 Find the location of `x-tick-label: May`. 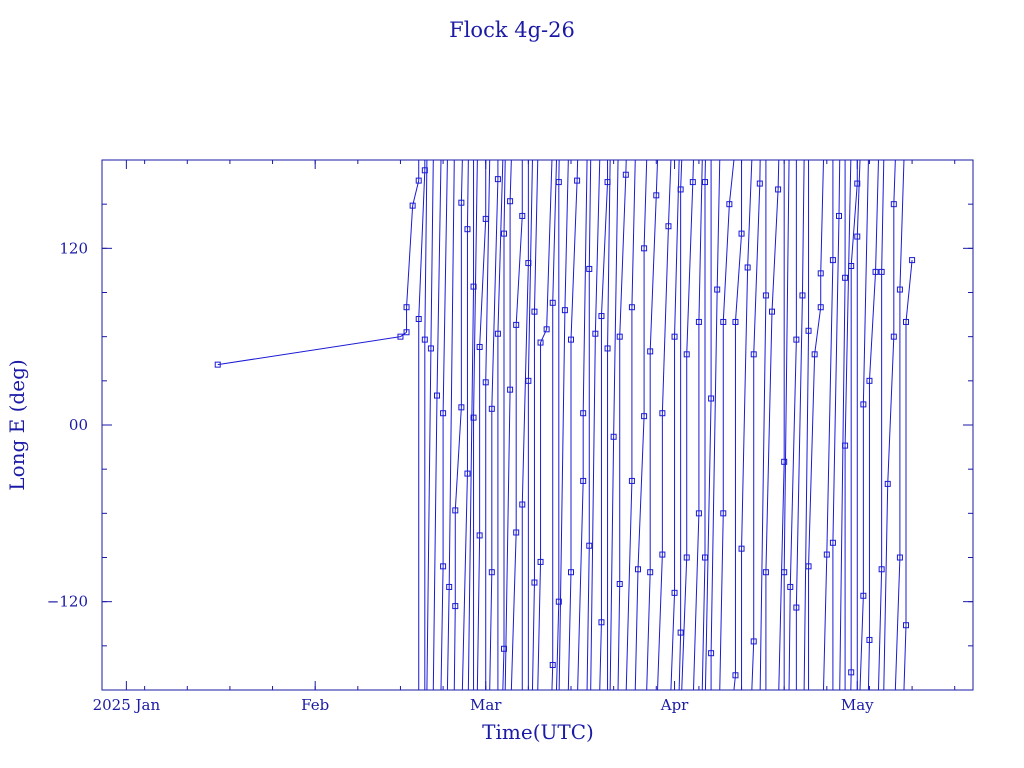

x-tick-label: May is located at coordinates (857, 705).